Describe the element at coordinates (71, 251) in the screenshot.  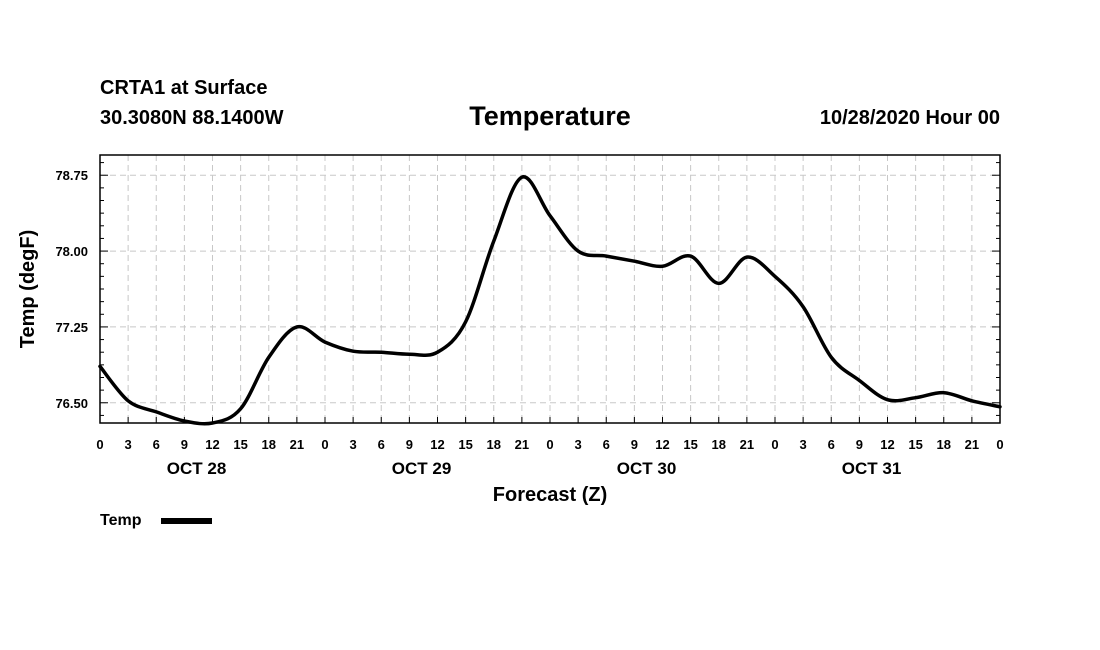
I see `y-tick-label: 78.00` at that location.